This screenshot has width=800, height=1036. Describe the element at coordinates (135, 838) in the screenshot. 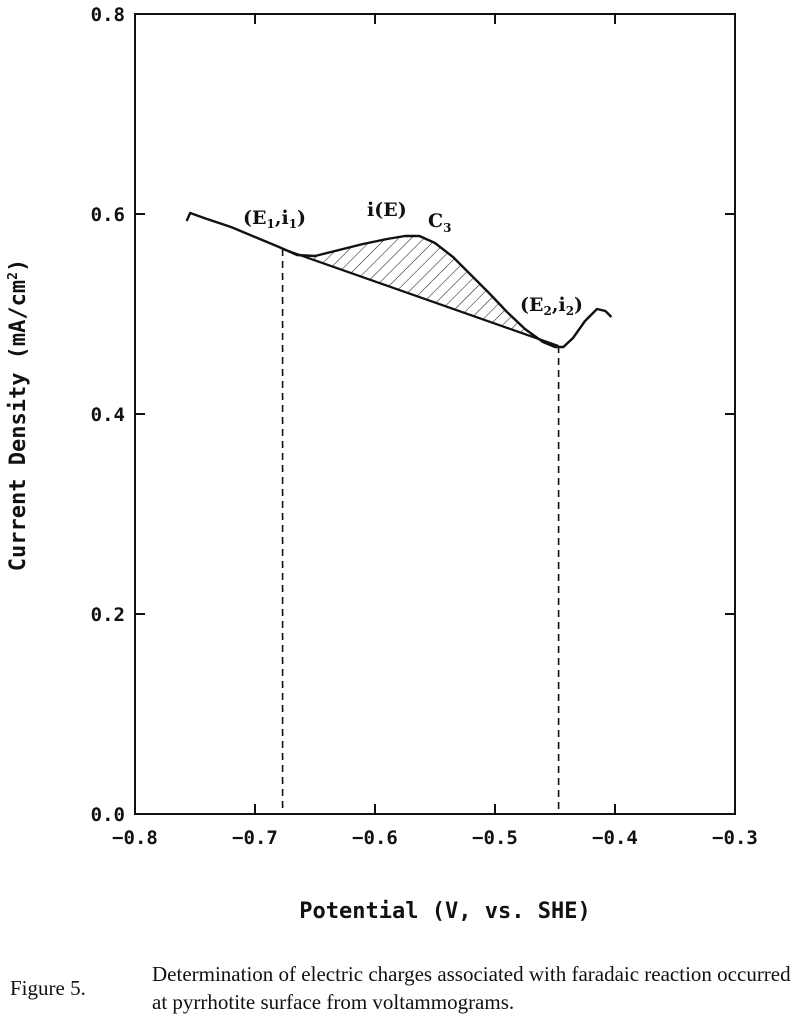

I see `x-tick-label: −0.8` at that location.